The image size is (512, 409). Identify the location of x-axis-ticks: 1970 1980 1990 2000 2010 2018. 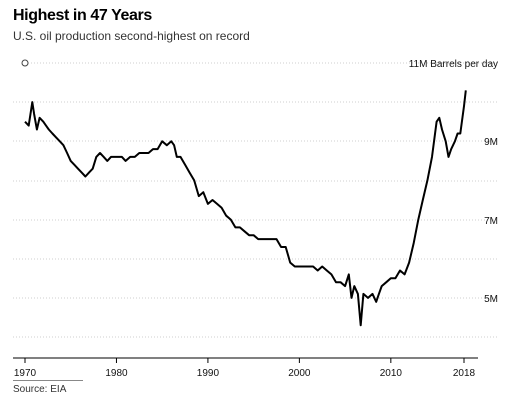
(245, 368).